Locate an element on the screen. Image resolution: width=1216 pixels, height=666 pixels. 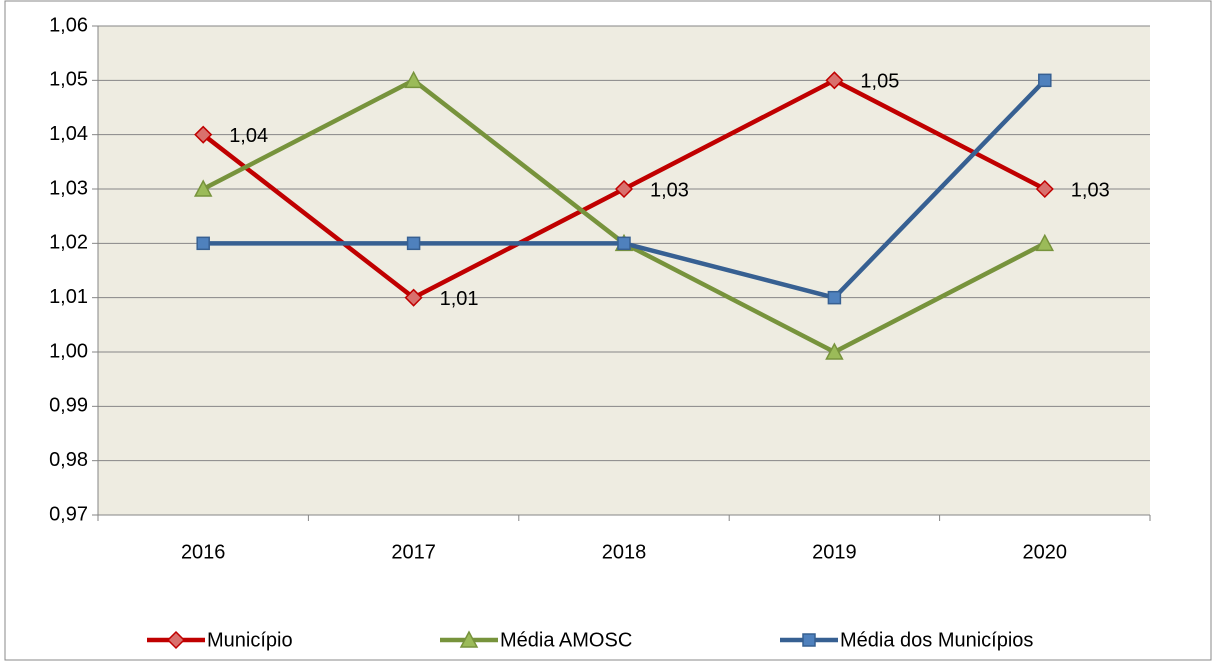
y-tick-label: 1,02 is located at coordinates (68, 243).